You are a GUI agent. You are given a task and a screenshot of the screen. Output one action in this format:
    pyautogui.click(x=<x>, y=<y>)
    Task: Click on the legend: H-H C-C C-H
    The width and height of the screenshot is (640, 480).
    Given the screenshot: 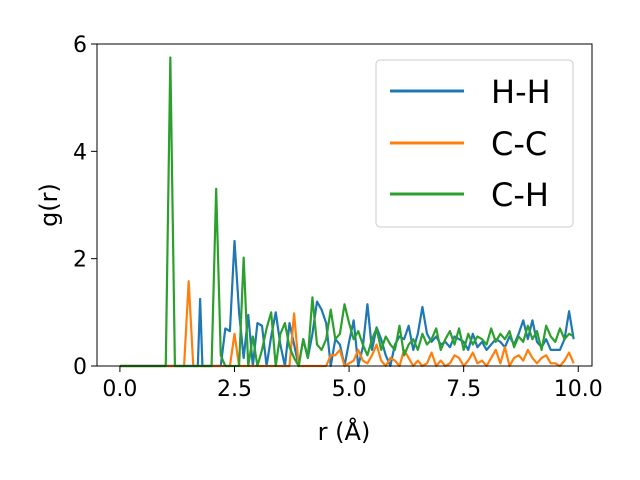 What is the action you would take?
    pyautogui.click(x=474, y=143)
    